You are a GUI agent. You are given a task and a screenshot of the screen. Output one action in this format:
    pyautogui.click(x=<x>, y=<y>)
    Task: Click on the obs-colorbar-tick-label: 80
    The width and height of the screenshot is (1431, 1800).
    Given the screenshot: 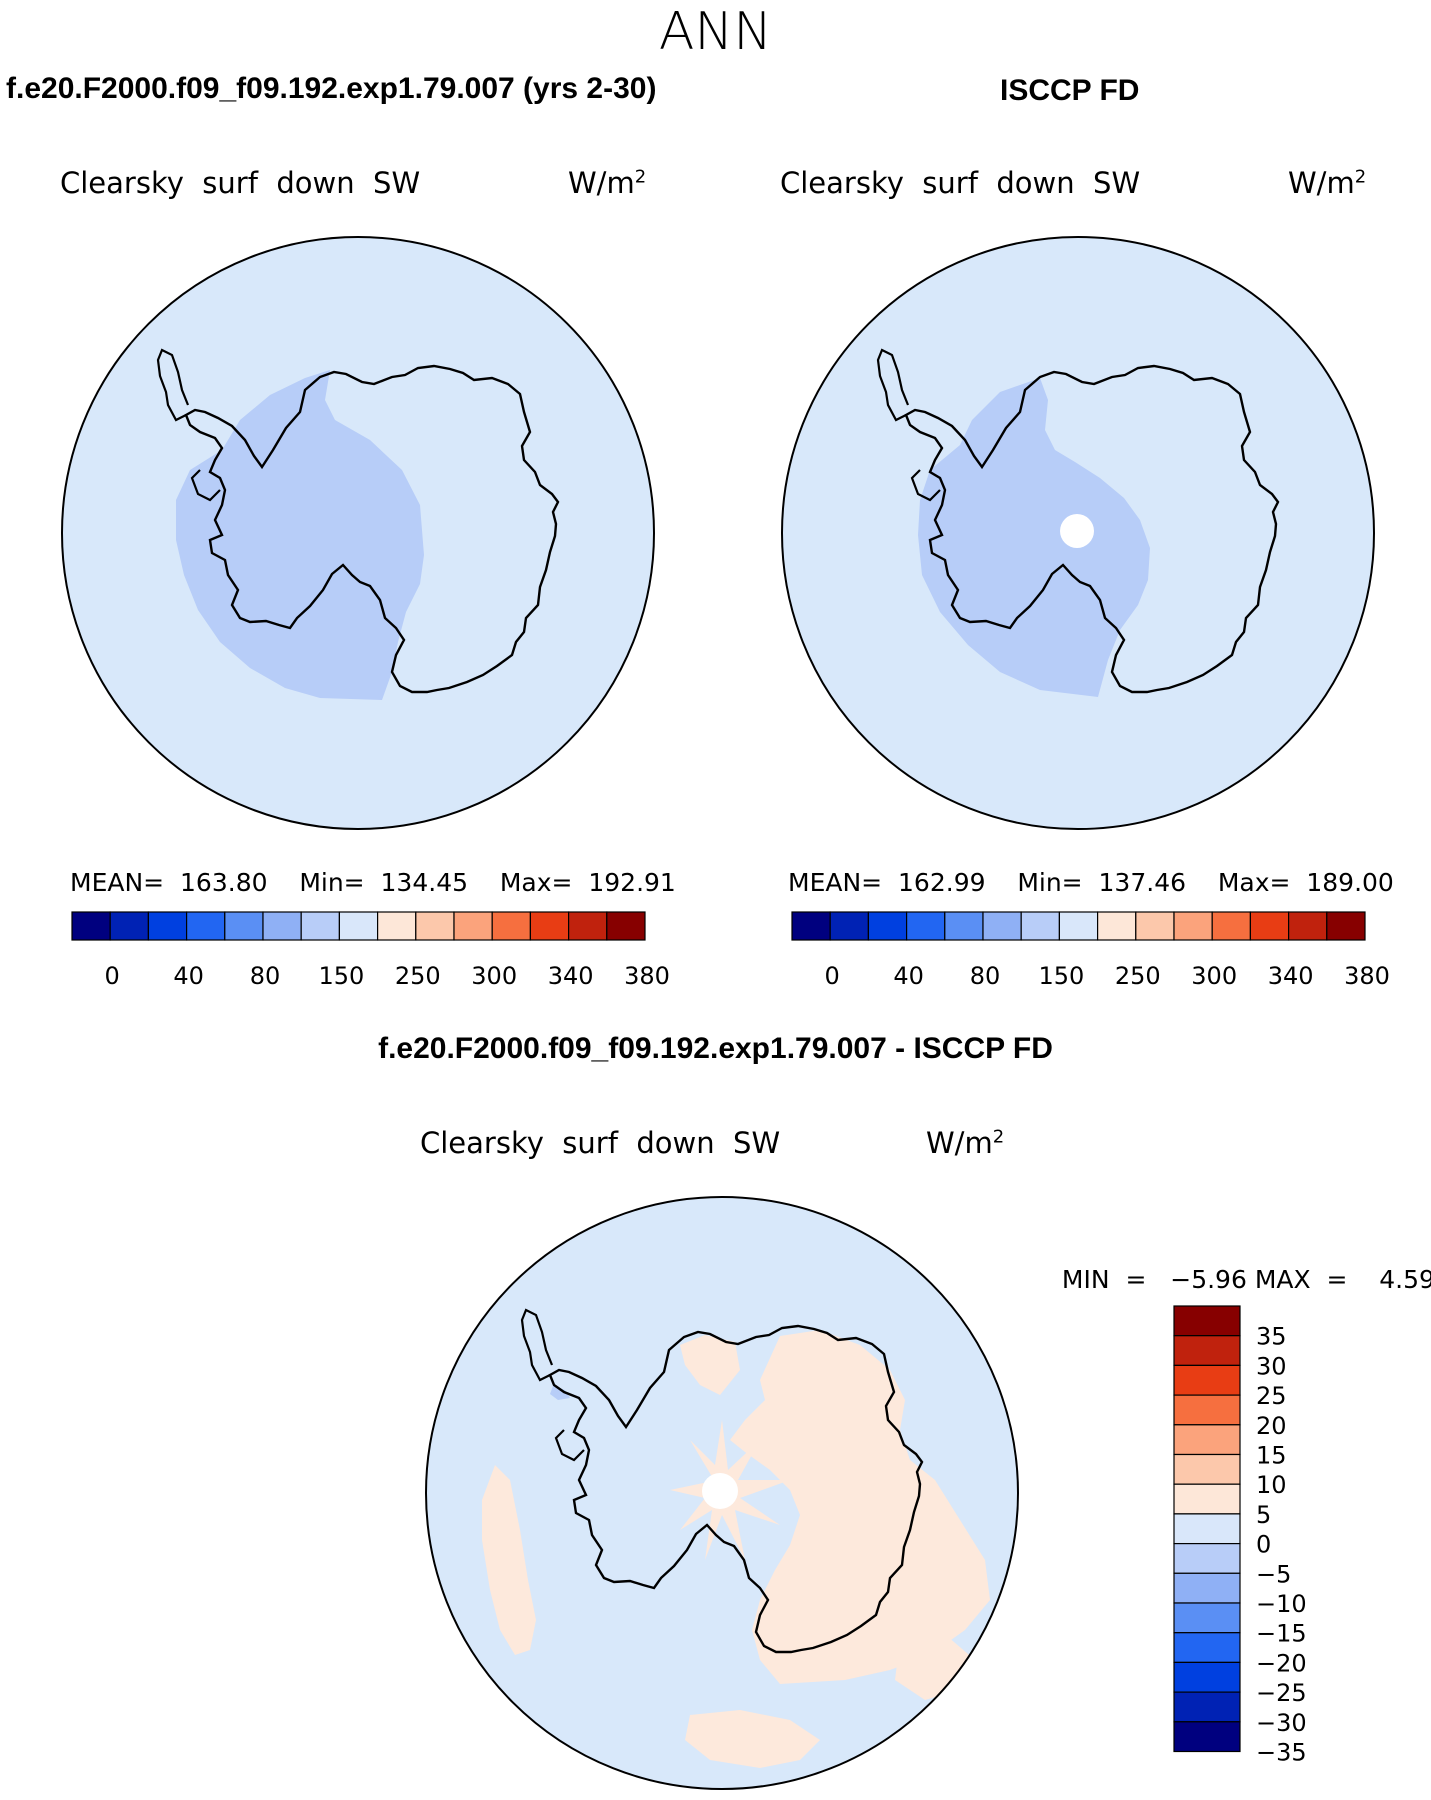 What is the action you would take?
    pyautogui.click(x=985, y=976)
    